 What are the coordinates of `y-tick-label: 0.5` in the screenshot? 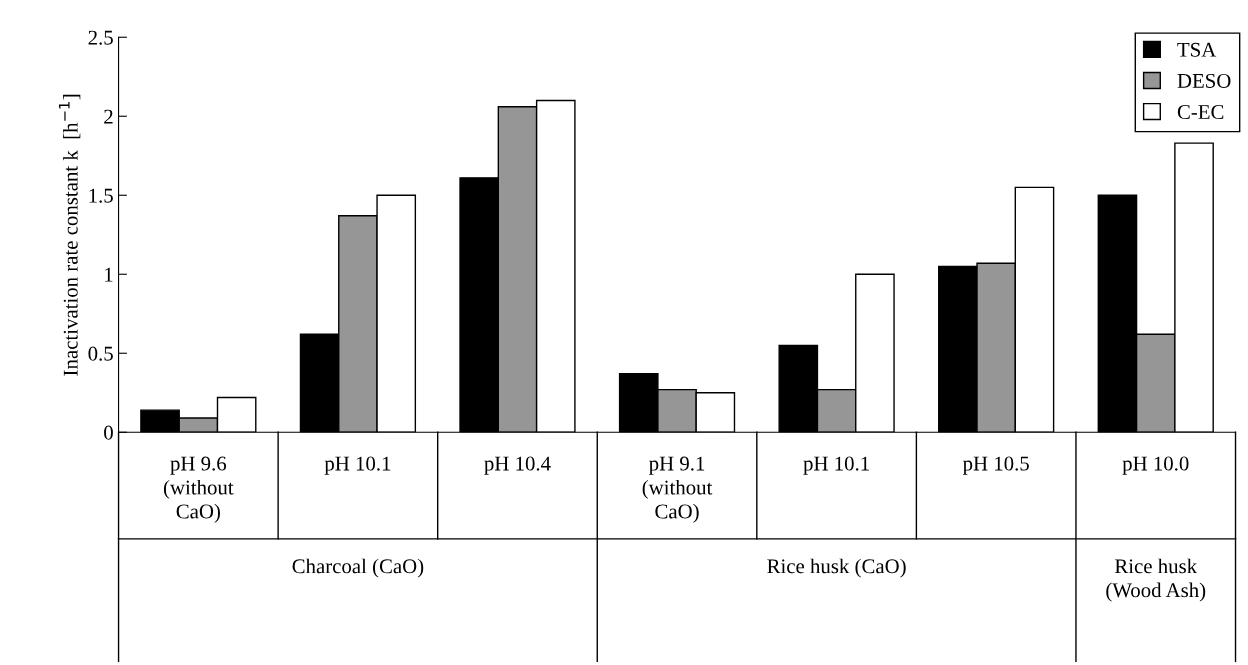 It's located at (100, 353).